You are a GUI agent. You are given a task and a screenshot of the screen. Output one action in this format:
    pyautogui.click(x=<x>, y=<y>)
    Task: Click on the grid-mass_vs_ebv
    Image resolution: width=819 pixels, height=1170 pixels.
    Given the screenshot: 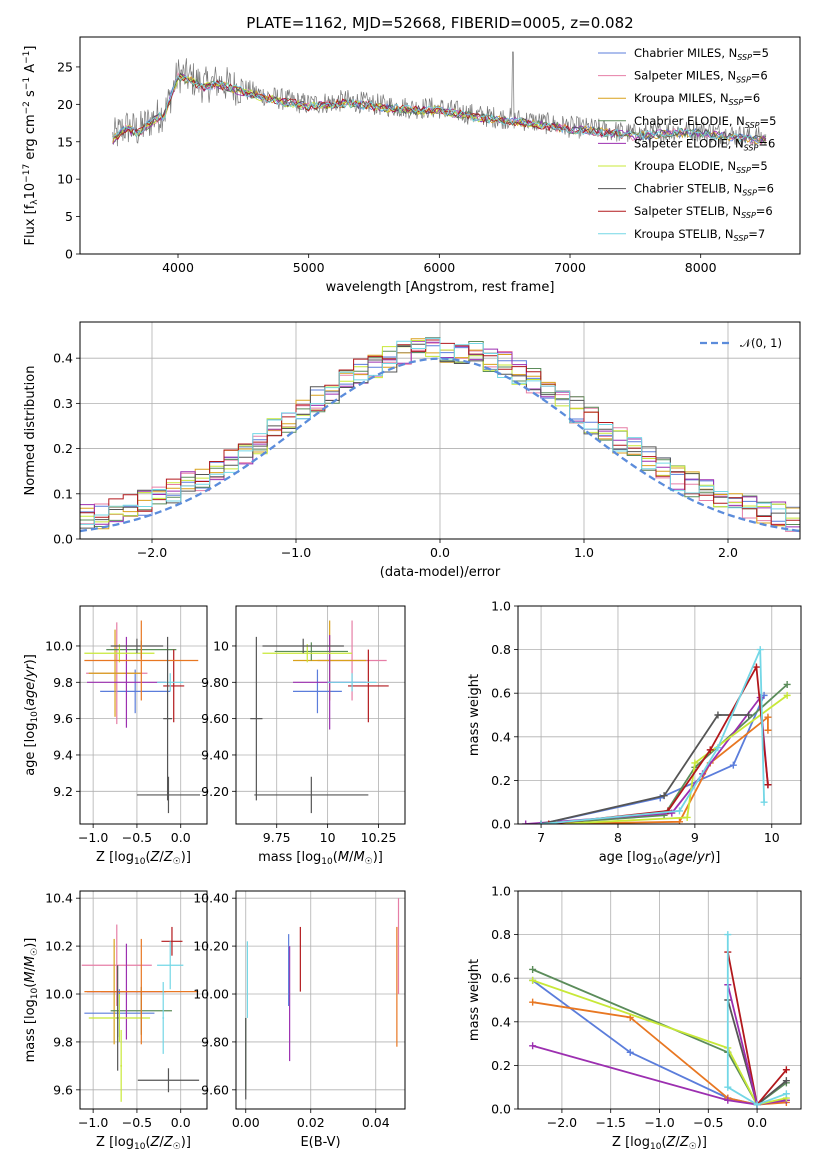 What is the action you would take?
    pyautogui.click(x=320, y=1000)
    